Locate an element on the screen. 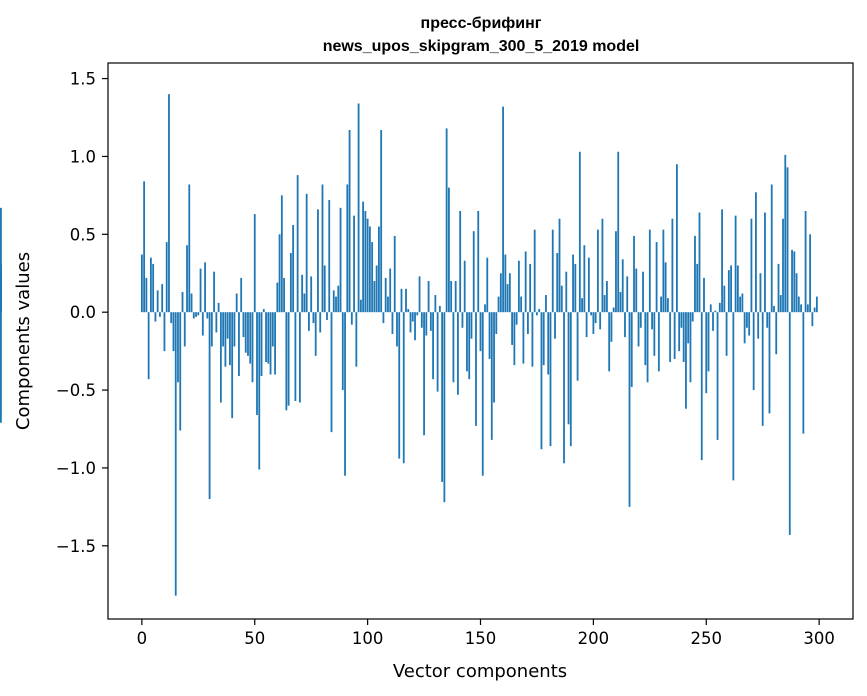 The image size is (867, 696). y-tick-label: −1.0 is located at coordinates (76, 468).